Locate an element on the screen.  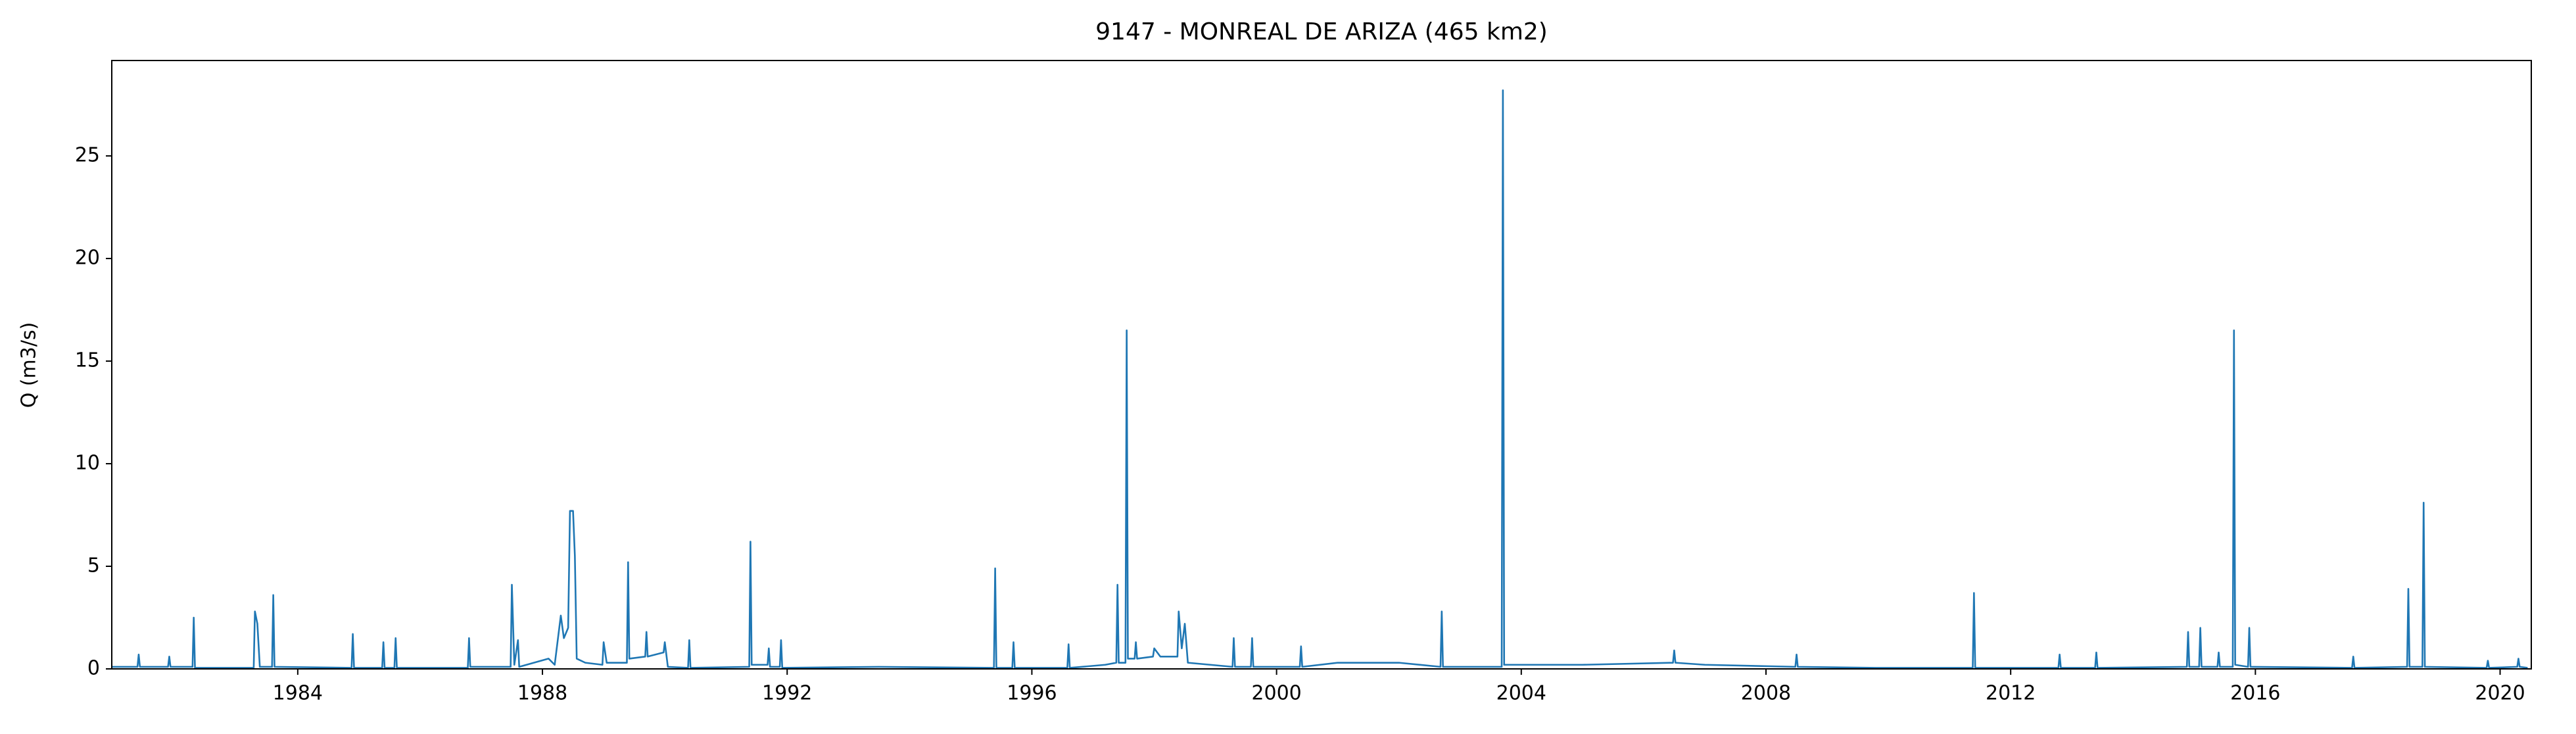
y-tick-label: 5 is located at coordinates (94, 566).